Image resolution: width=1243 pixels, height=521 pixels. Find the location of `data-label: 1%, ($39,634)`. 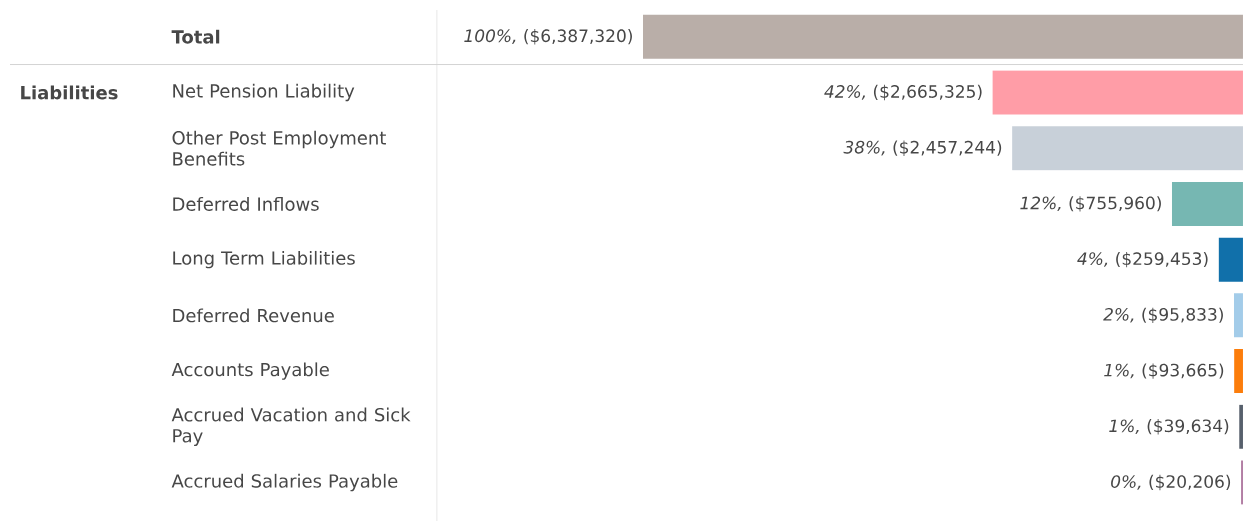

data-label: 1%, ($39,634) is located at coordinates (1169, 427).